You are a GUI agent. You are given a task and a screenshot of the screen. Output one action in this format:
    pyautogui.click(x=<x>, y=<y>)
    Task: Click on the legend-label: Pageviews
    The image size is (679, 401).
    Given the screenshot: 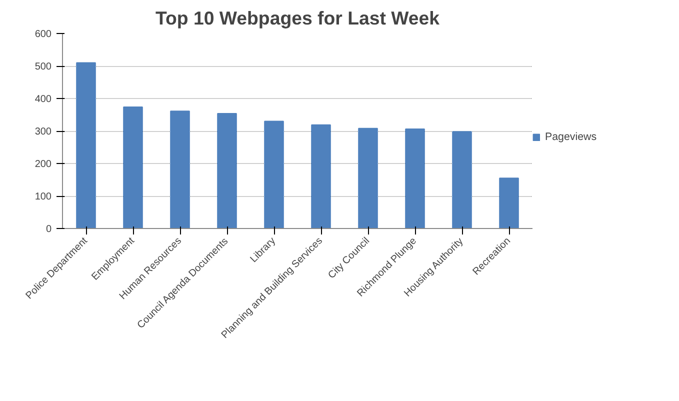 What is the action you would take?
    pyautogui.click(x=571, y=137)
    